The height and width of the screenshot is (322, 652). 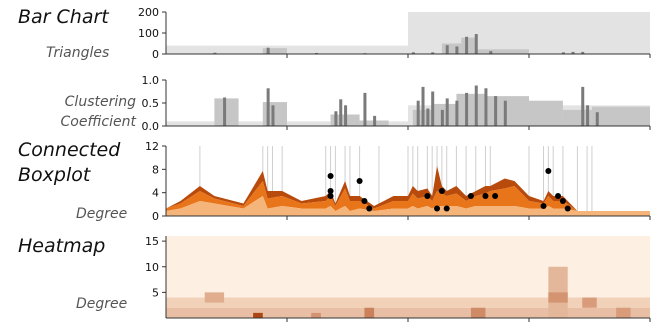 I want to click on boxplot-chart-y-tick-label: 8, so click(x=155, y=169).